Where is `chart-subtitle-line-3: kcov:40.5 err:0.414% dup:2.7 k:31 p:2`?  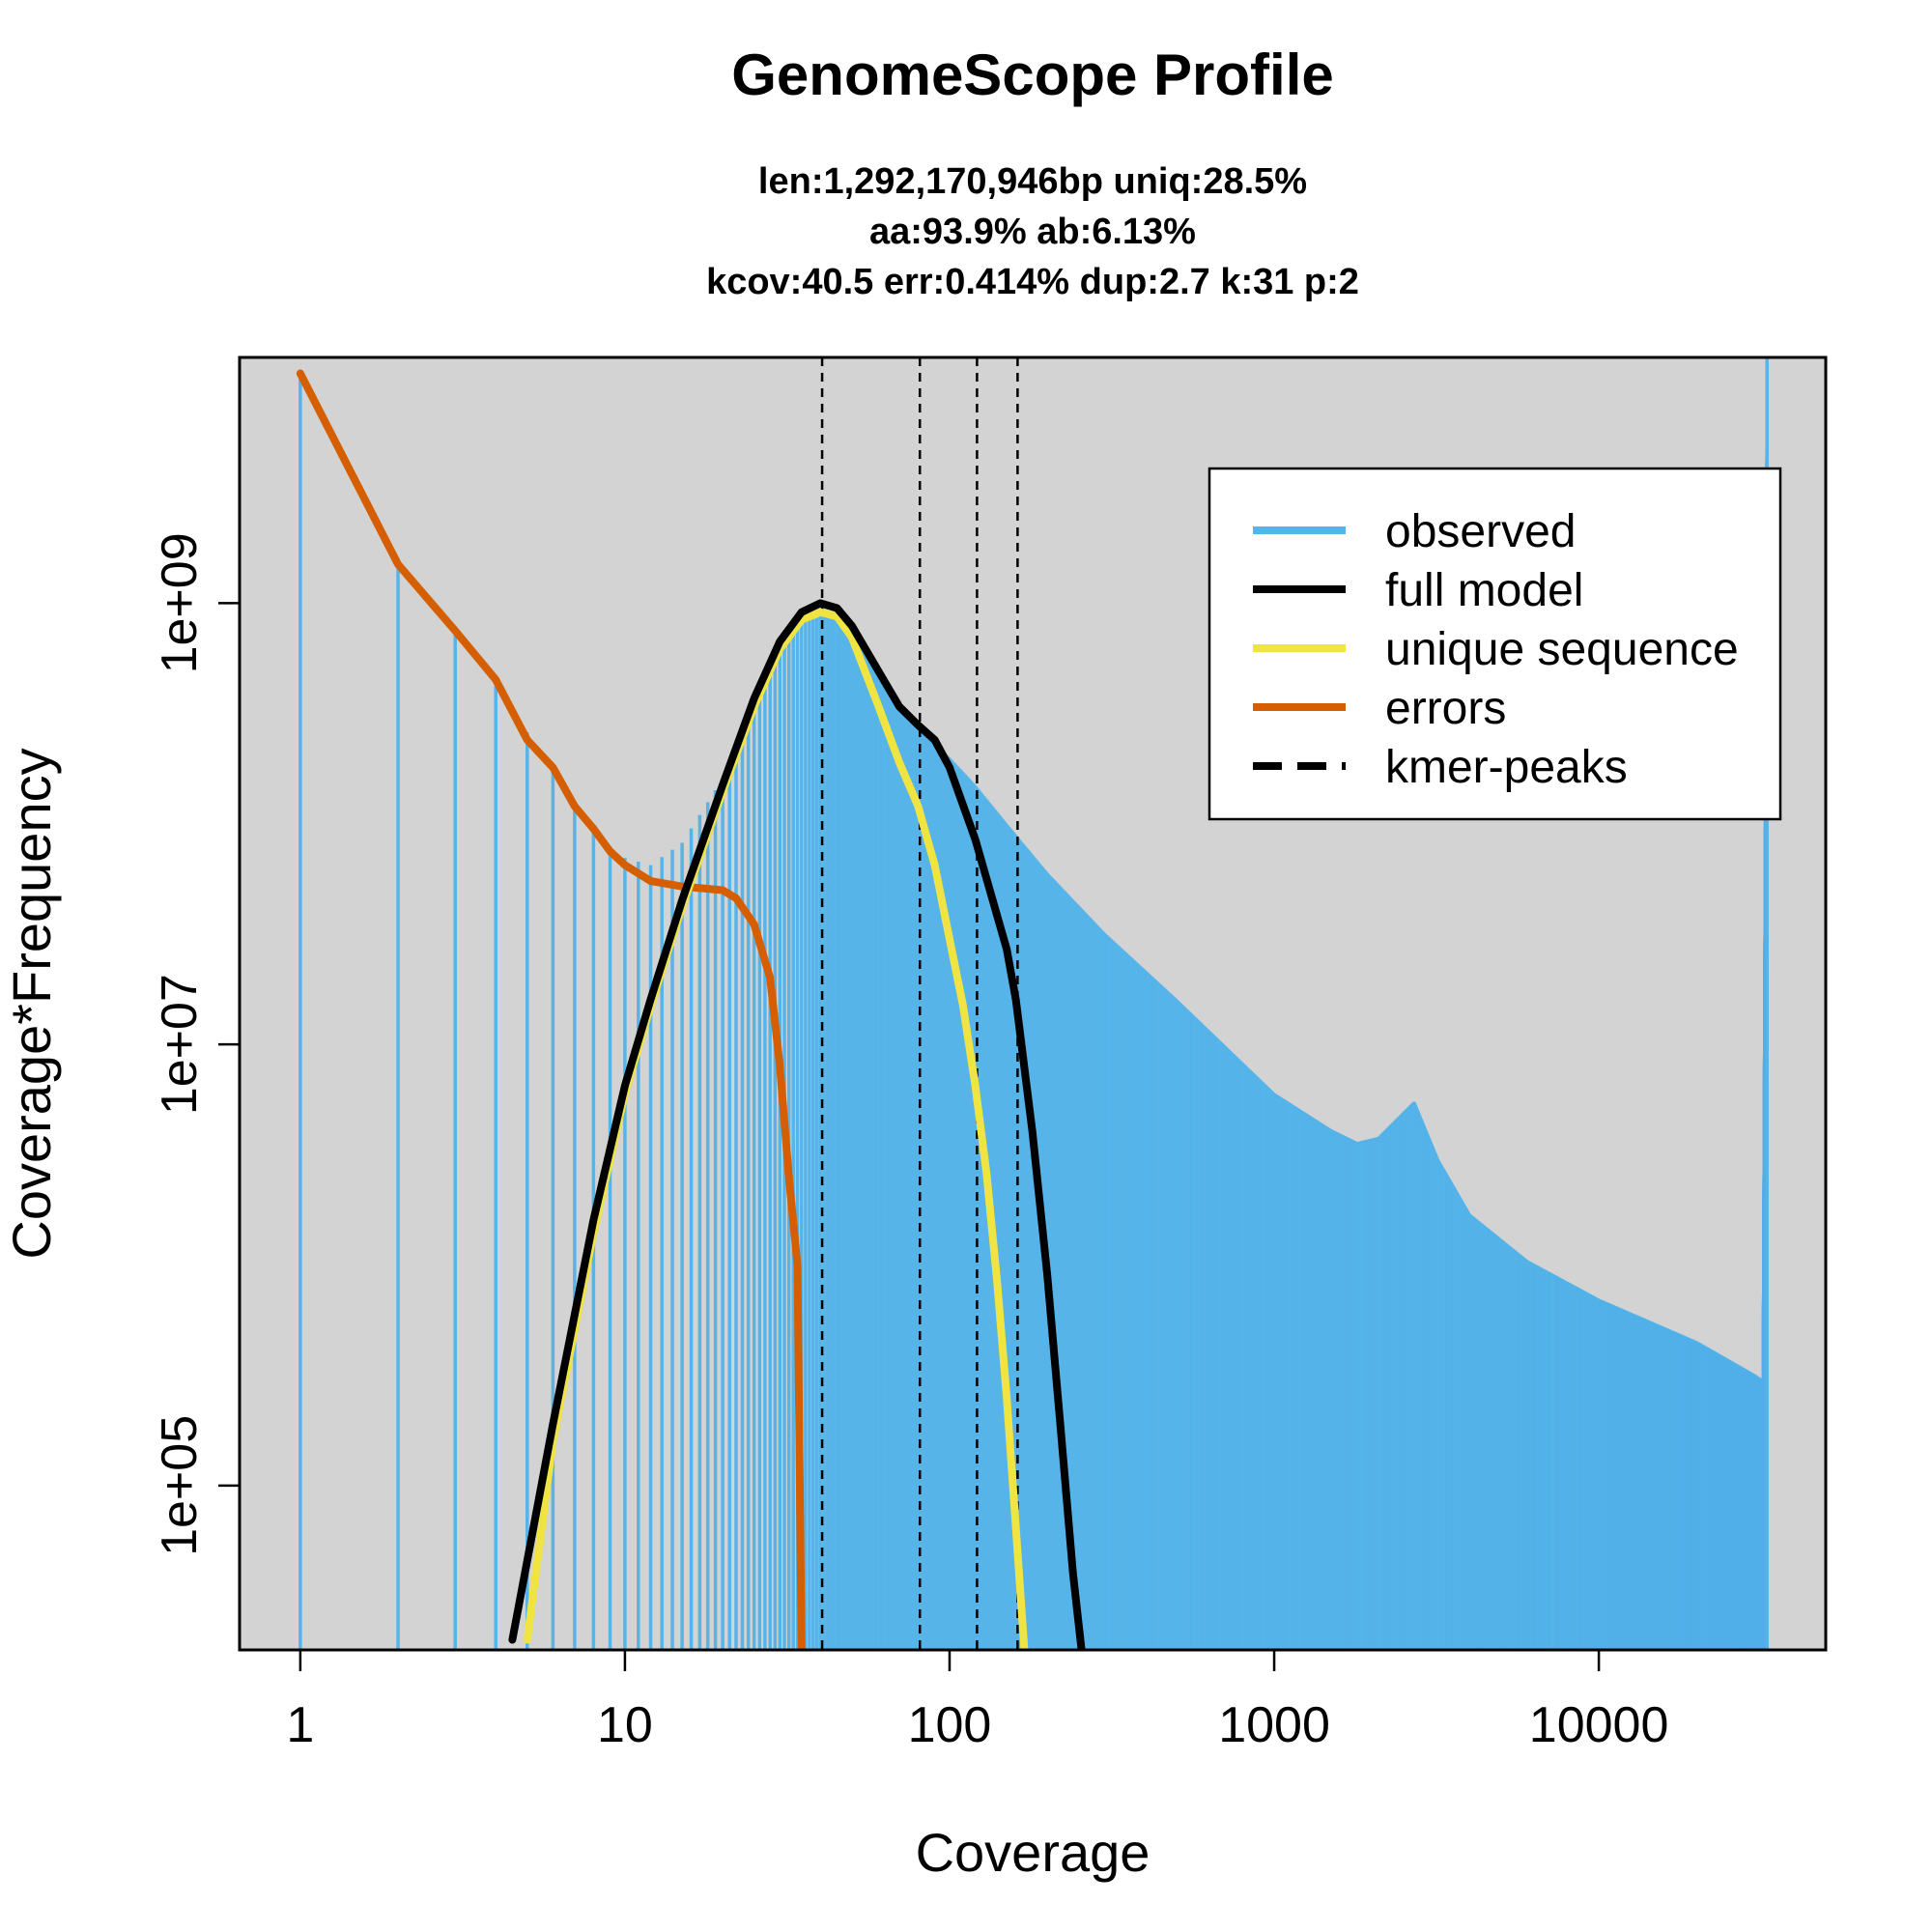
chart-subtitle-line-3: kcov:40.5 err:0.414% dup:2.7 k:31 p:2 is located at coordinates (1032, 282).